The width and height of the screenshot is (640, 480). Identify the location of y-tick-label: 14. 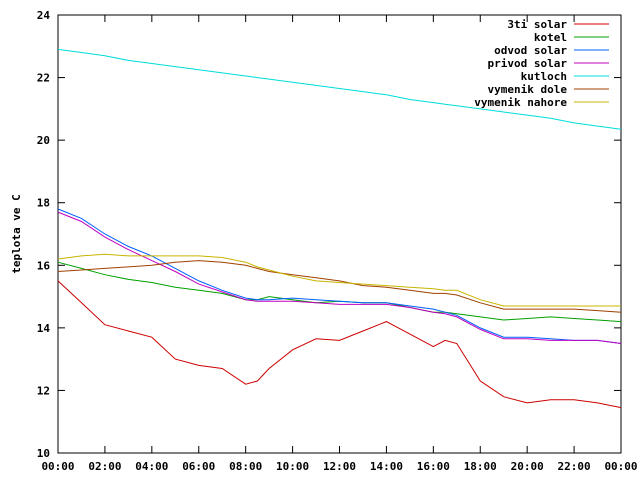
(44, 328).